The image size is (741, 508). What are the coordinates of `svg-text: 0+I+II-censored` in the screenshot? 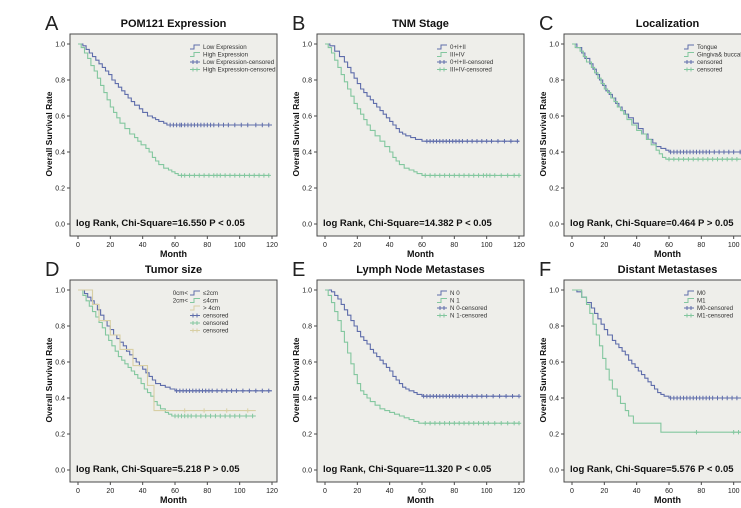 It's located at (472, 62).